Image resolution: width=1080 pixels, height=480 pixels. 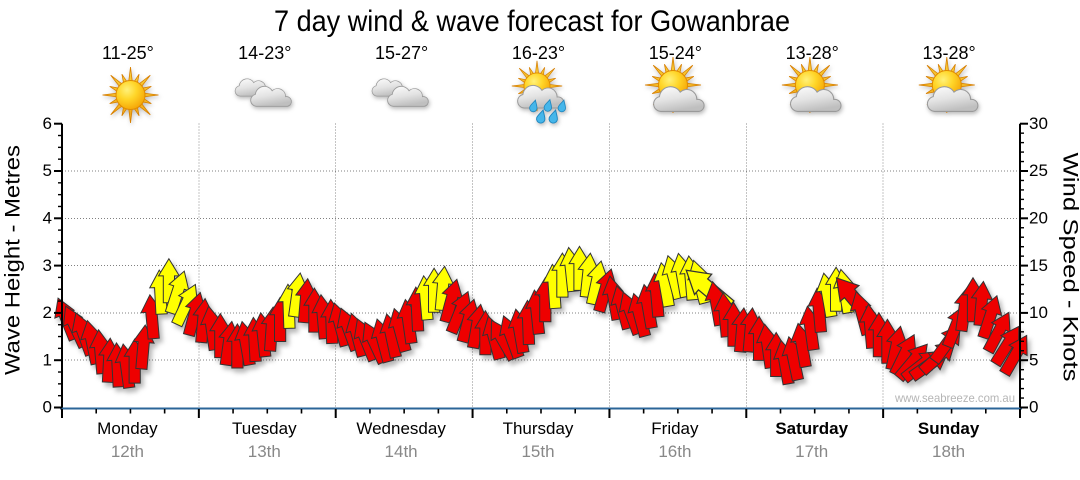 I want to click on svg-text: 12th, so click(x=127, y=451).